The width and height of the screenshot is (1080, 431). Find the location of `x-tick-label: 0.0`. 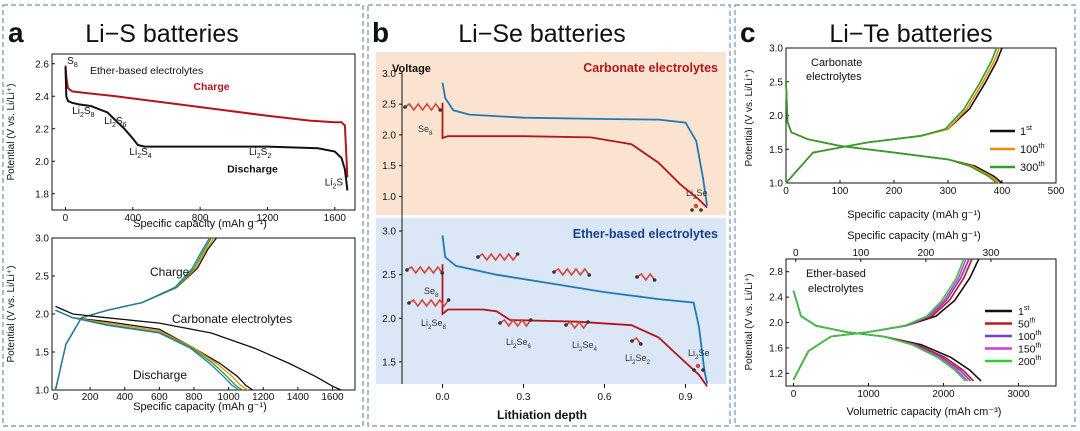

x-tick-label: 0.0 is located at coordinates (443, 397).